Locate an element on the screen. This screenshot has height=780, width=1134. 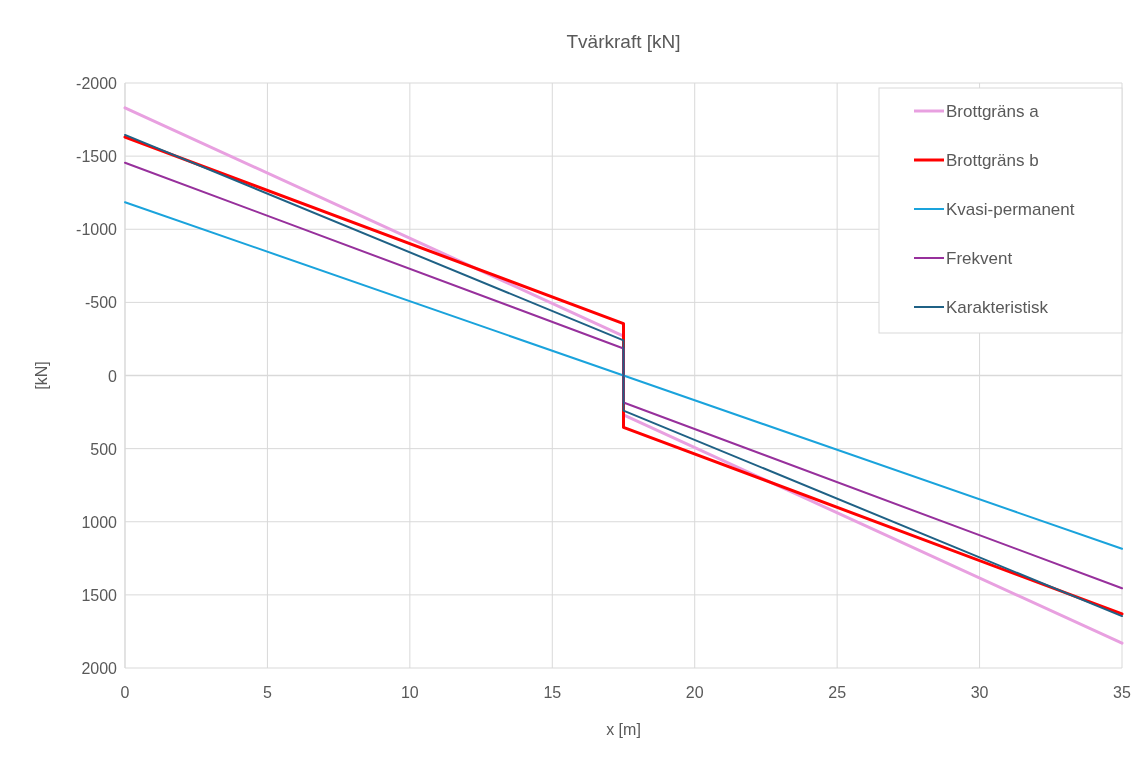
x-tick-label: 0 is located at coordinates (125, 692).